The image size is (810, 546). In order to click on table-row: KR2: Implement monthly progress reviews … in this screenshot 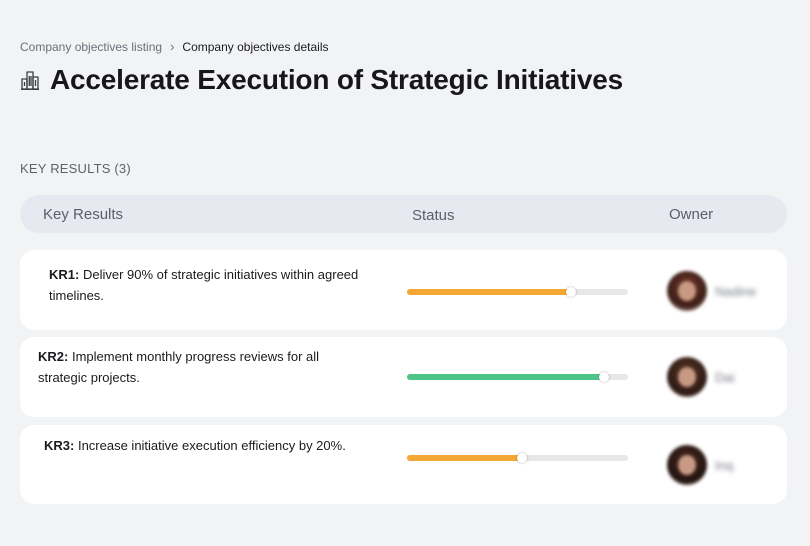, I will do `click(403, 377)`.